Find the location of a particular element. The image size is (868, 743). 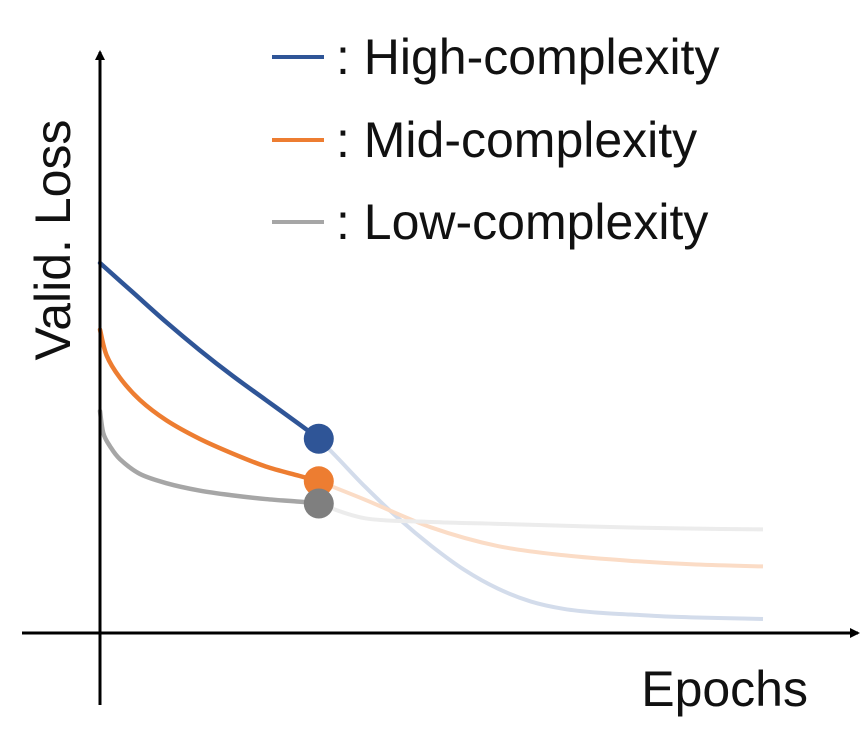

future-curves is located at coordinates (540, 529).